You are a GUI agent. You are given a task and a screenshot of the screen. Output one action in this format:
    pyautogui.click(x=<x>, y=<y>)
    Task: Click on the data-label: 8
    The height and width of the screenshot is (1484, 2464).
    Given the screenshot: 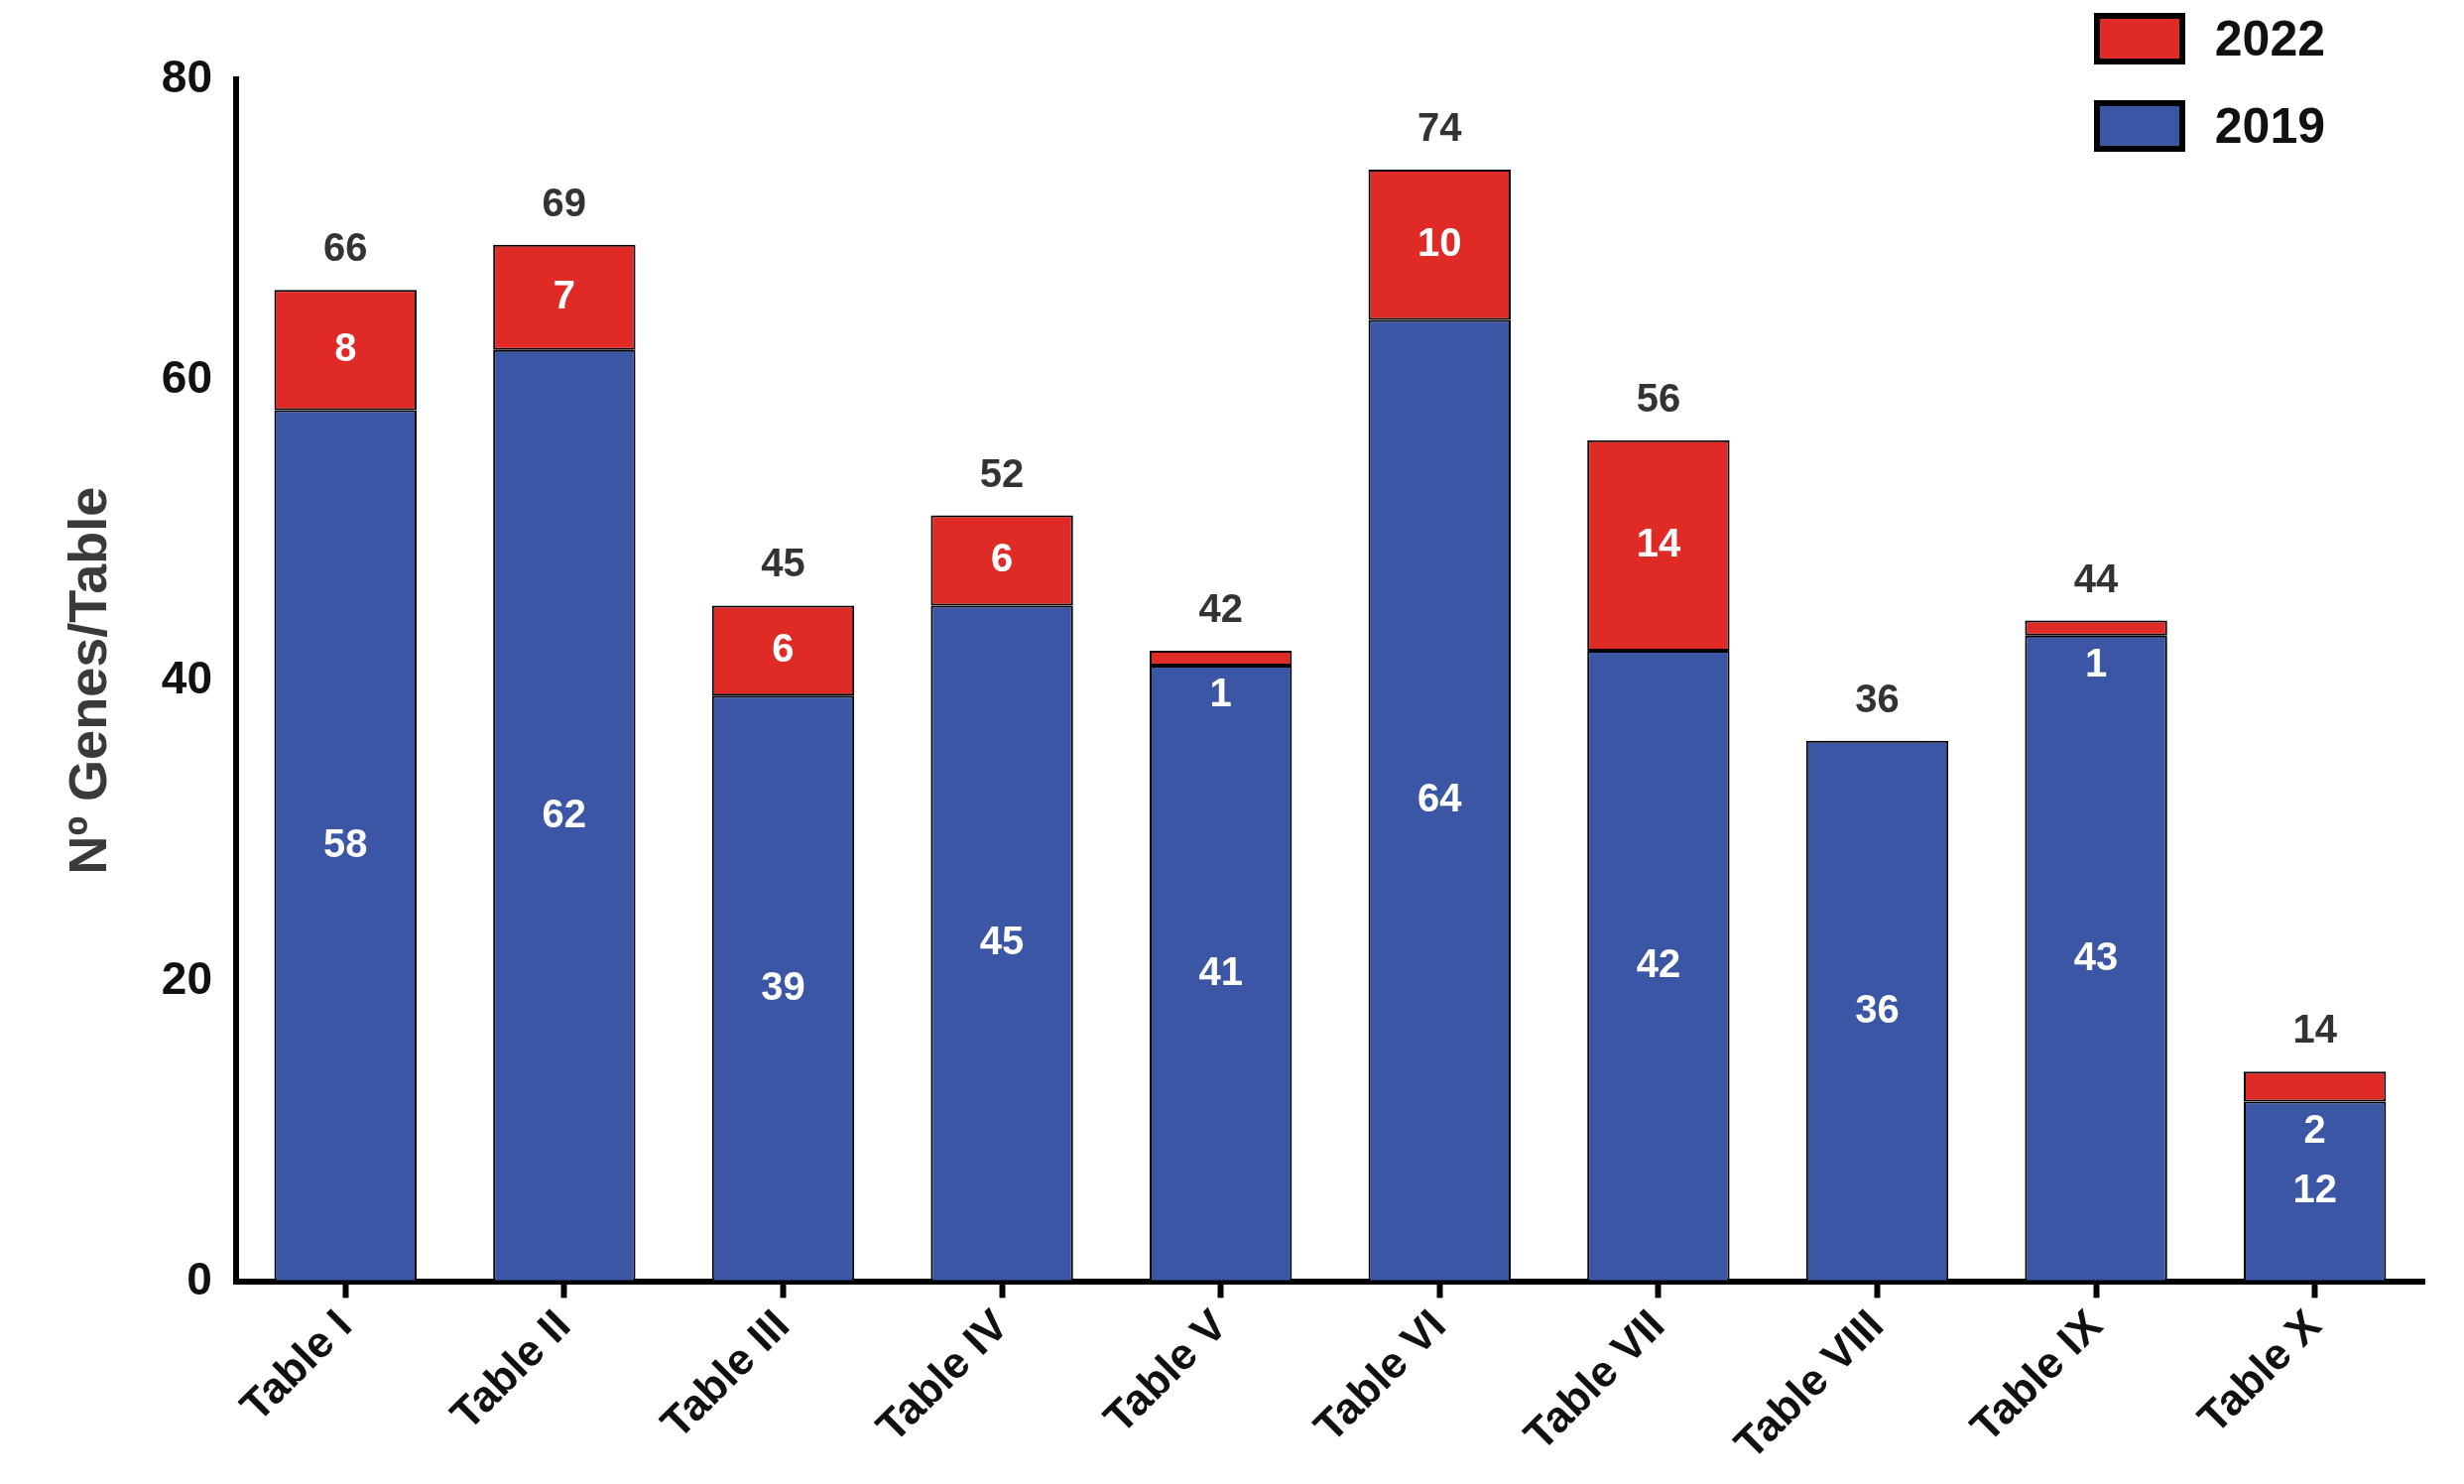 What is the action you would take?
    pyautogui.click(x=345, y=346)
    